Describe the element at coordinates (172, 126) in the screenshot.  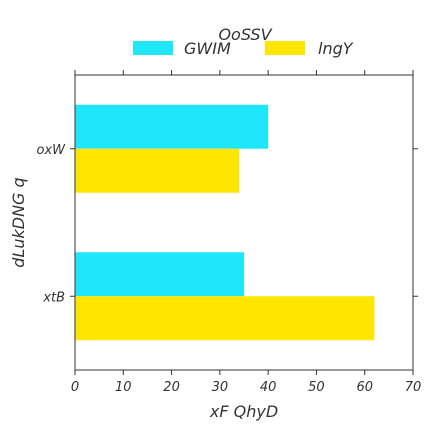
I see `bar-GWIM-oxW` at that location.